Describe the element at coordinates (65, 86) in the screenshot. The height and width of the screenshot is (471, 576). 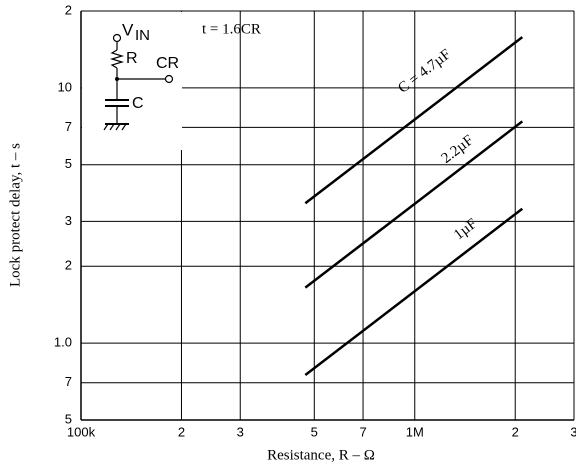
I see `y-tick-label: 10` at that location.